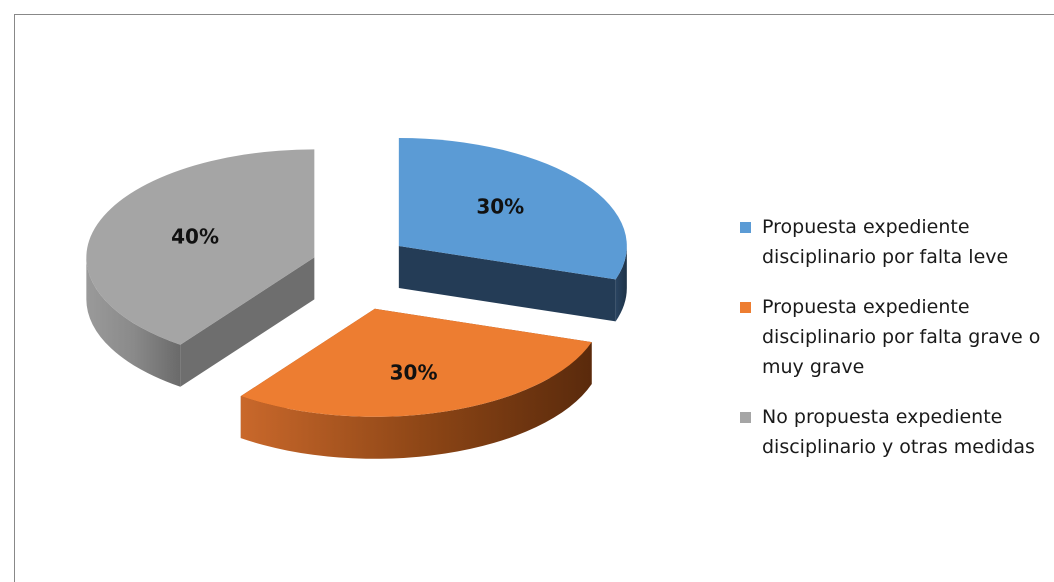  Describe the element at coordinates (195, 237) in the screenshot. I see `pie-slice-3-label: 40%` at that location.